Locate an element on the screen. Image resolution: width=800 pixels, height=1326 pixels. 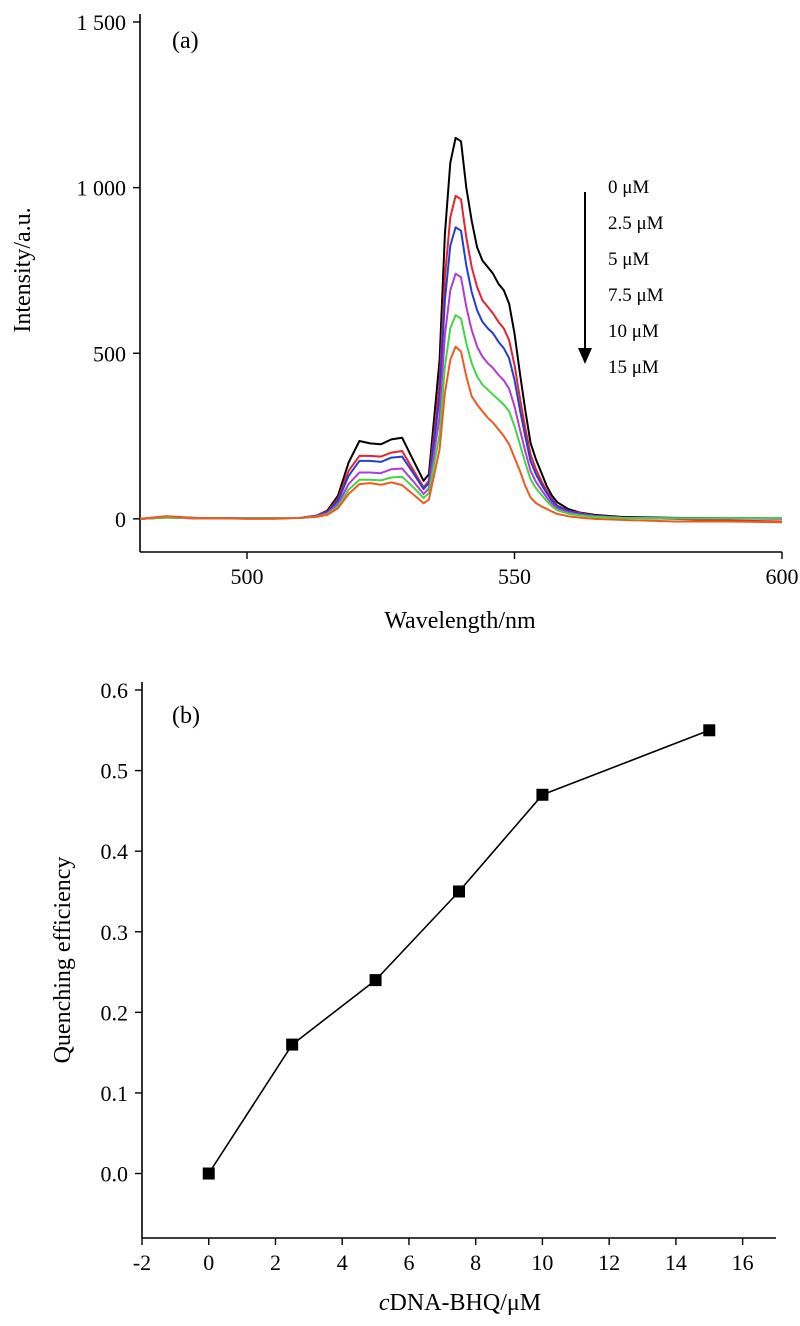
legend-entry-3: 7.5 μM is located at coordinates (636, 295).